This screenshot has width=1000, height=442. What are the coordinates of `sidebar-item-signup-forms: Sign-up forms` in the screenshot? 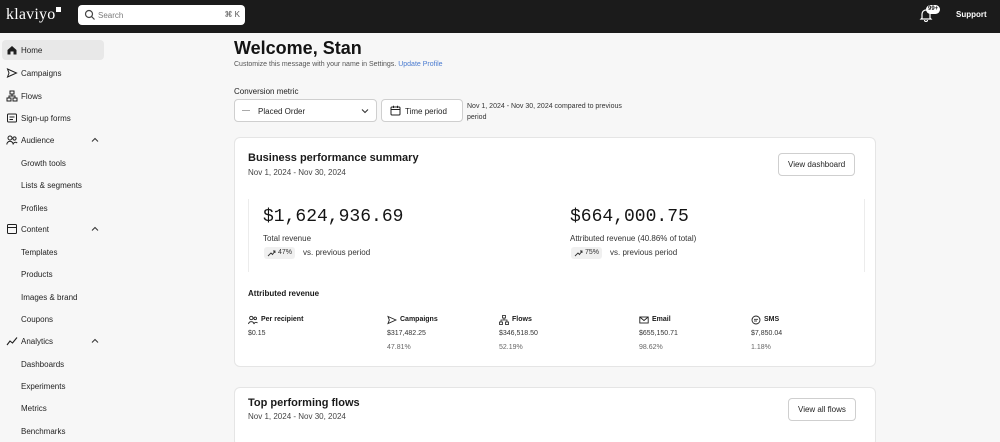 It's located at (53, 118).